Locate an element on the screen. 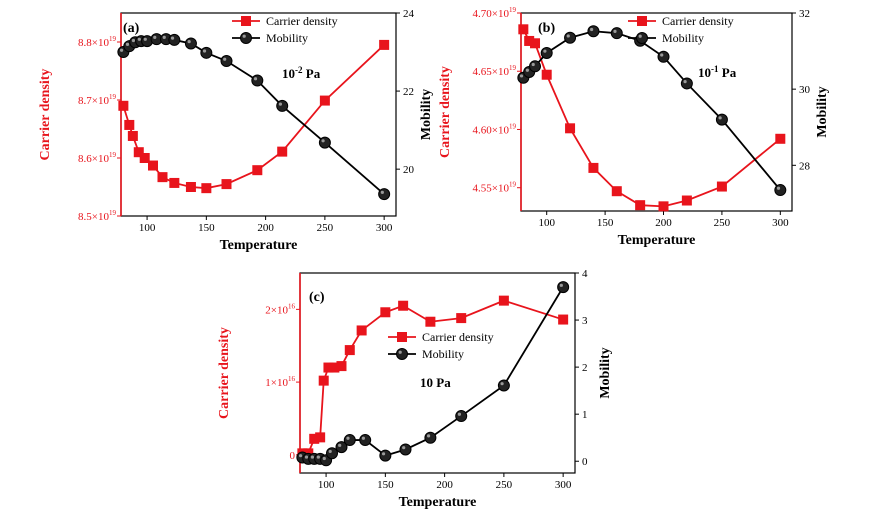  series-carrier-density is located at coordinates (652, 118).